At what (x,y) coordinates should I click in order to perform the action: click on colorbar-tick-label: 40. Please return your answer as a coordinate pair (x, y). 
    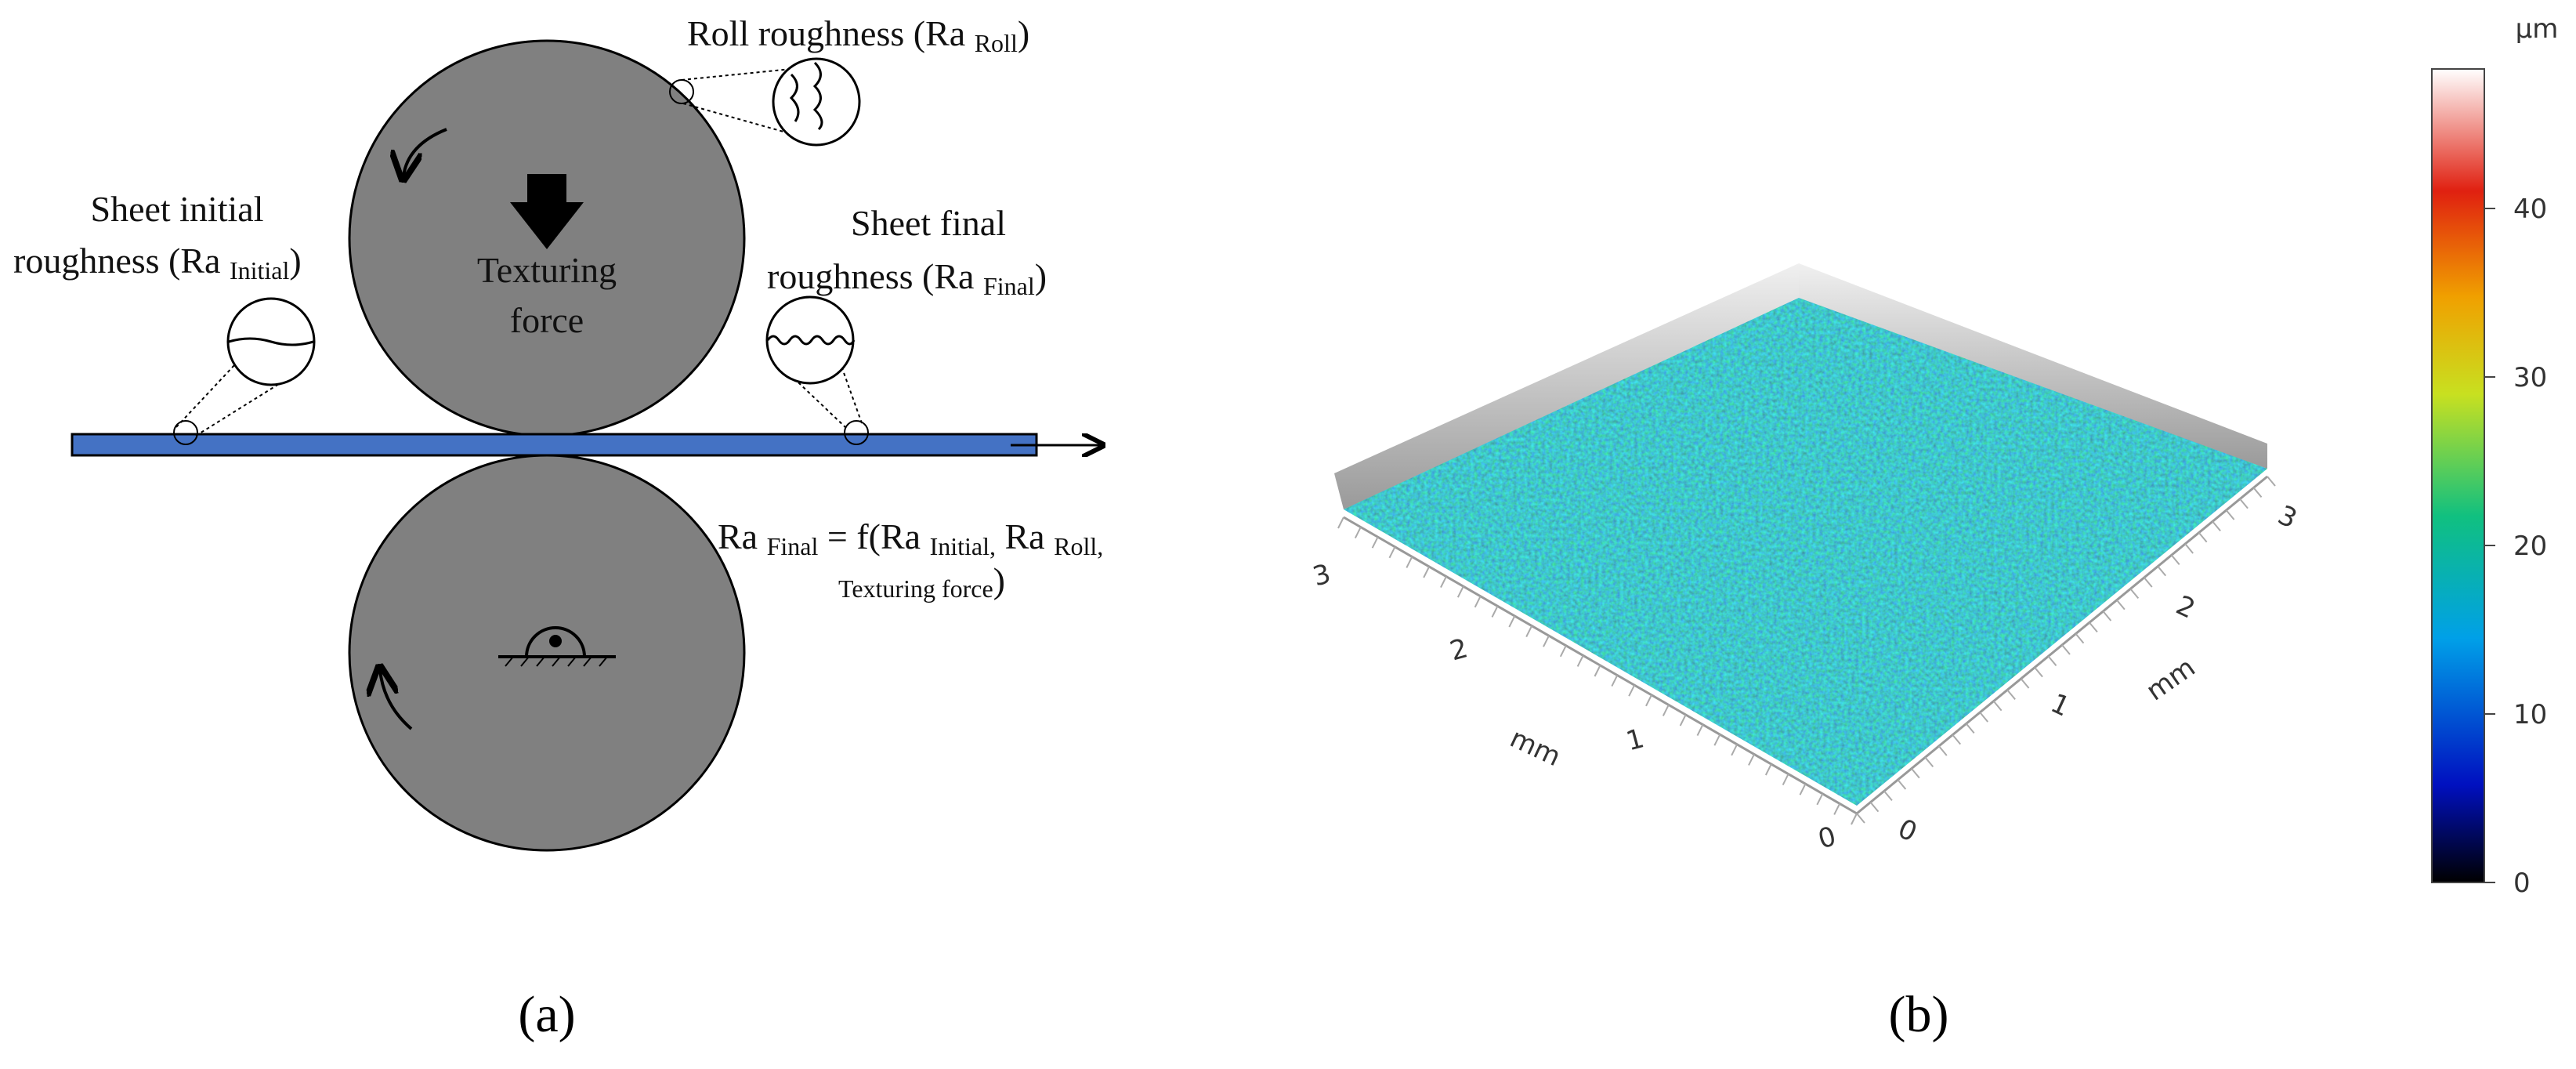
    Looking at the image, I should click on (2530, 209).